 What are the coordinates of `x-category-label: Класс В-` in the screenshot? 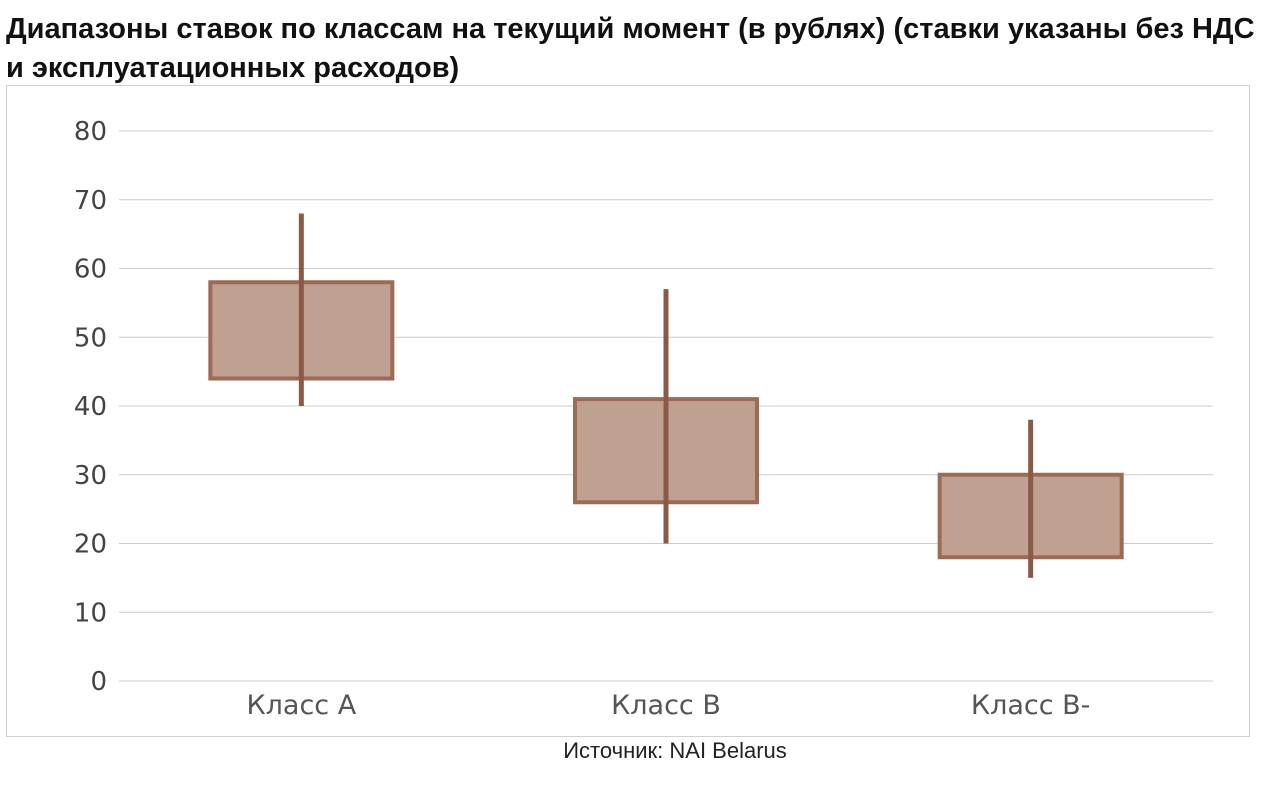 It's located at (1031, 705).